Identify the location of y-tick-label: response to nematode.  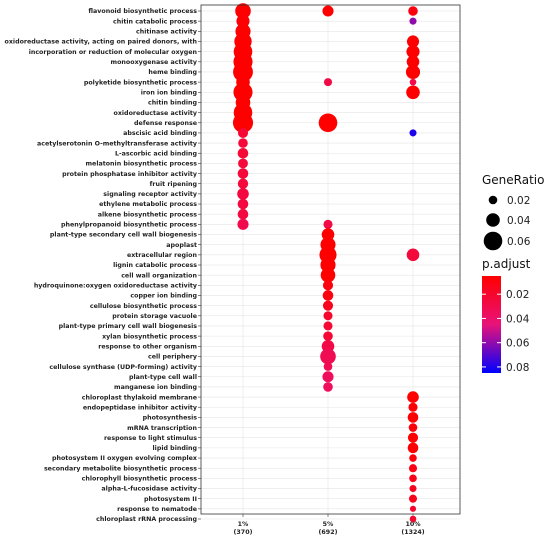
(157, 509).